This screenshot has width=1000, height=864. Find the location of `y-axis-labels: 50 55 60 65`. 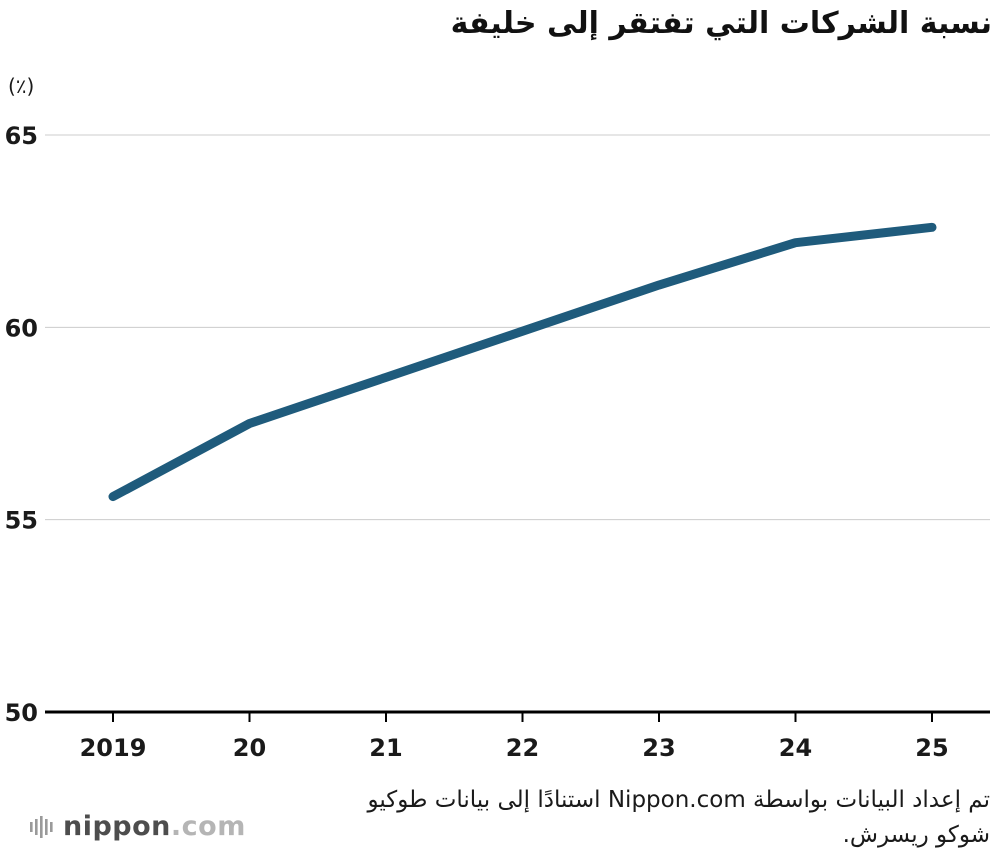

y-axis-labels: 50 55 60 65 is located at coordinates (21, 424).